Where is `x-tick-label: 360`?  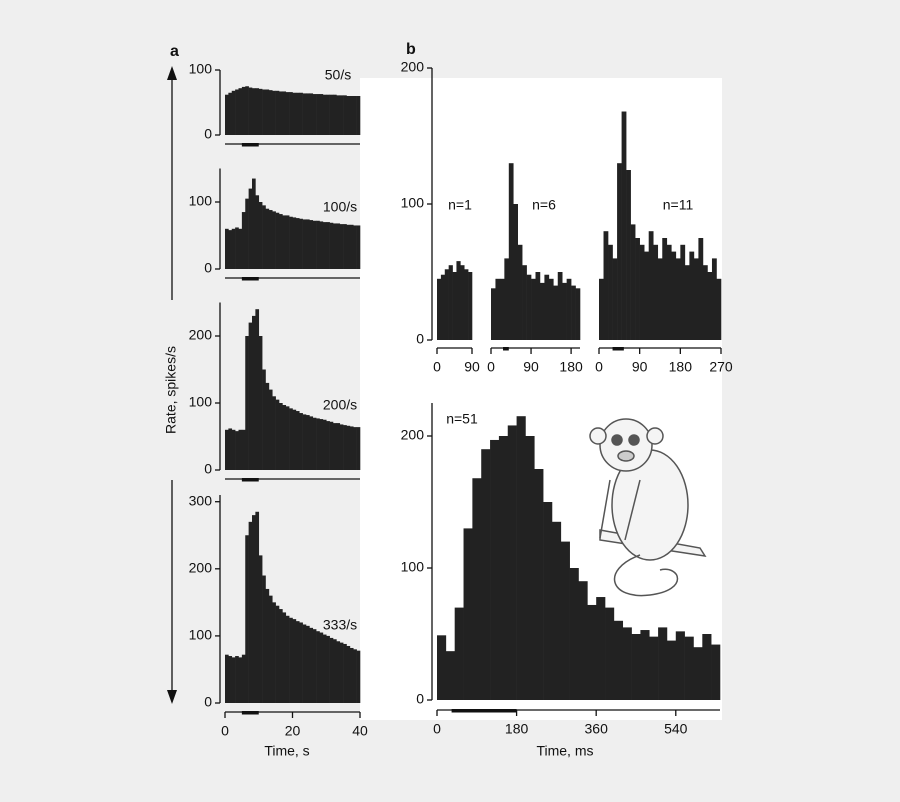 x-tick-label: 360 is located at coordinates (597, 729).